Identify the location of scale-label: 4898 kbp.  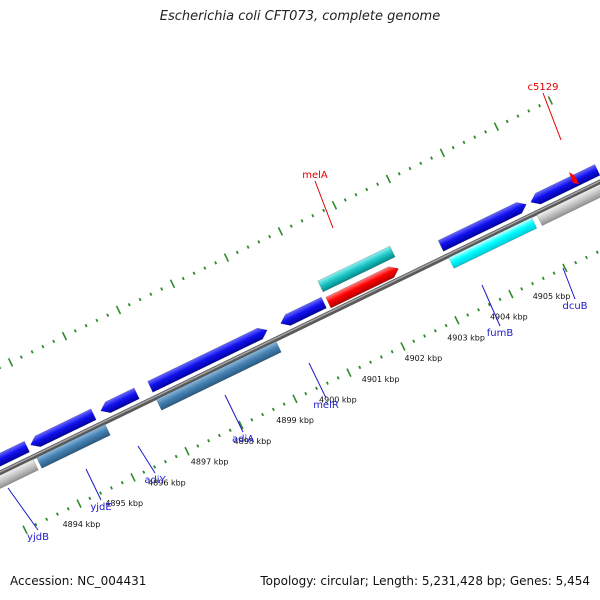
(253, 441).